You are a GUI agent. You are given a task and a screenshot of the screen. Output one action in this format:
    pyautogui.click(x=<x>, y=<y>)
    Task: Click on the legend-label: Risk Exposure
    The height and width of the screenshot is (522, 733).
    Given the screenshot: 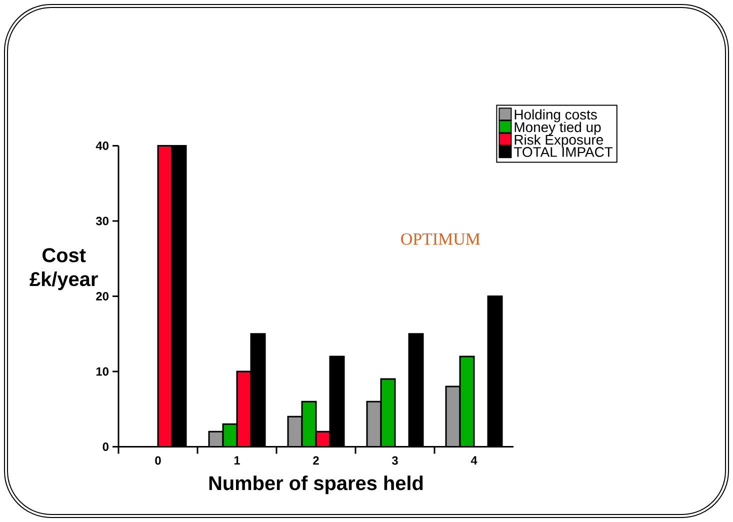 What is the action you would take?
    pyautogui.click(x=558, y=141)
    